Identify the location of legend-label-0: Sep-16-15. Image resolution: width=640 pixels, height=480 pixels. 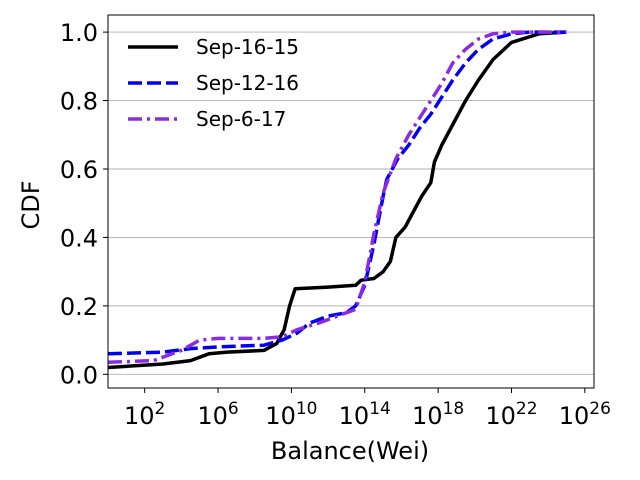
(247, 47).